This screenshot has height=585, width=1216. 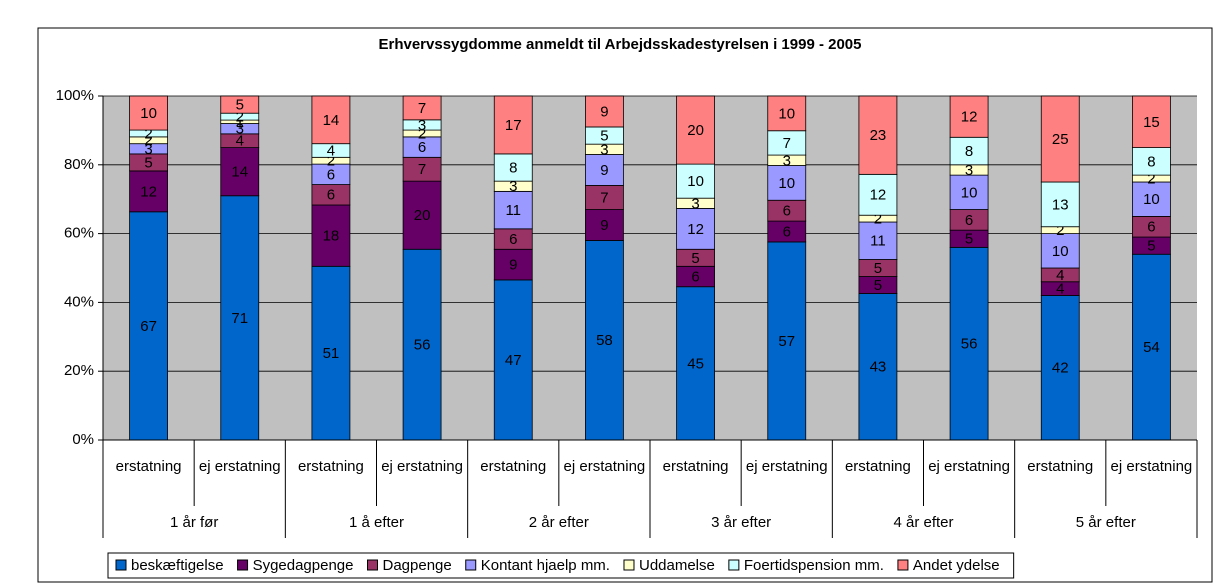 I want to click on data-label: 13, so click(x=1060, y=204).